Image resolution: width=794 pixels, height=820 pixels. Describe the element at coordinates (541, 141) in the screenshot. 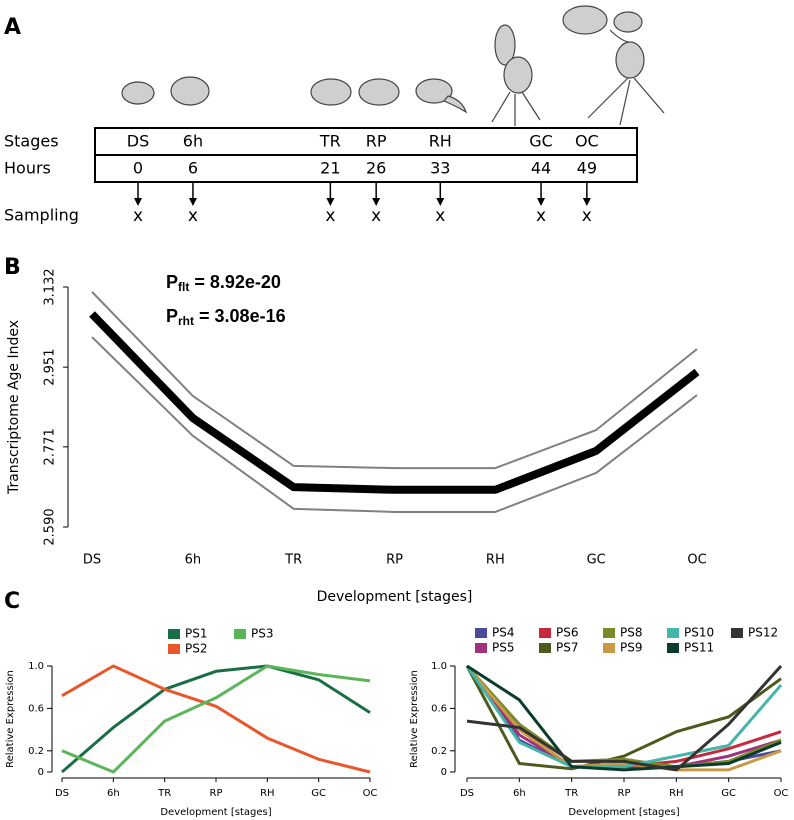

I see `stage-label: GC` at that location.